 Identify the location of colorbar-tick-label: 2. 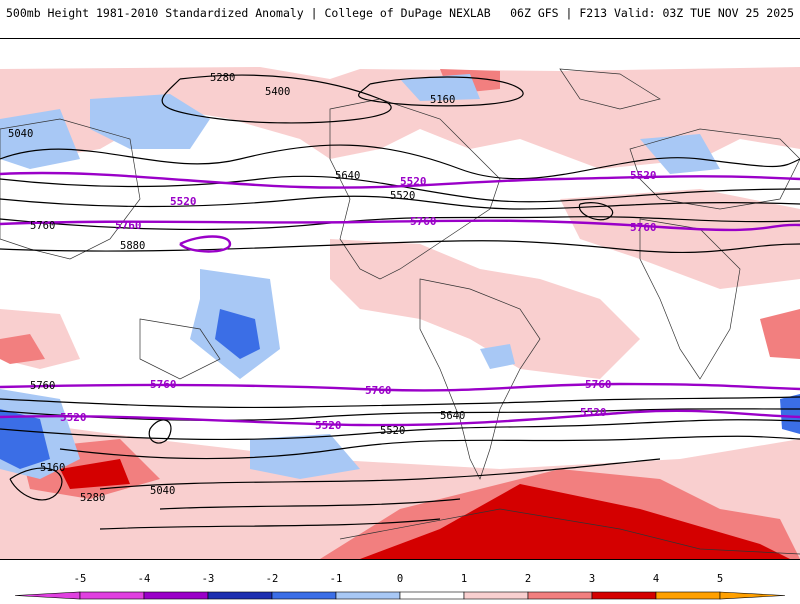
(528, 579).